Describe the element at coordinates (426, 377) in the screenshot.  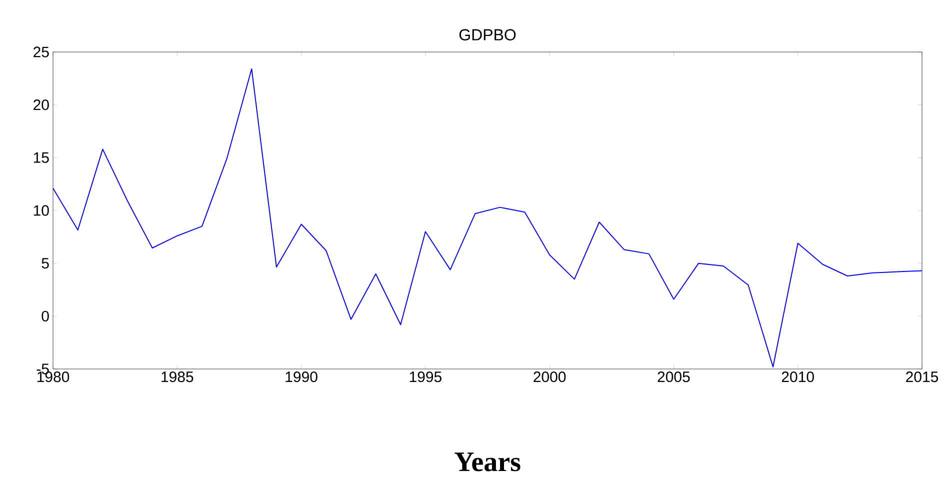
I see `x-tick-label: 1995` at that location.